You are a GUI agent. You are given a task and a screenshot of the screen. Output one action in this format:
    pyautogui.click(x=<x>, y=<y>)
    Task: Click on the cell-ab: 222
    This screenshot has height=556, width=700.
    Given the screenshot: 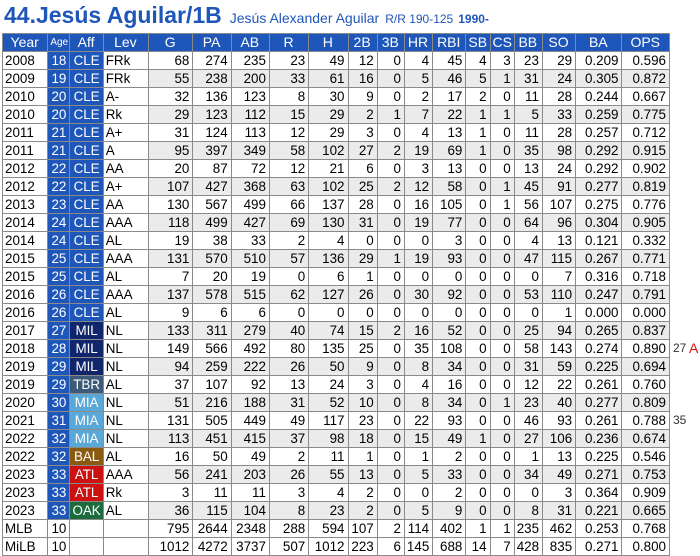 What is the action you would take?
    pyautogui.click(x=250, y=366)
    